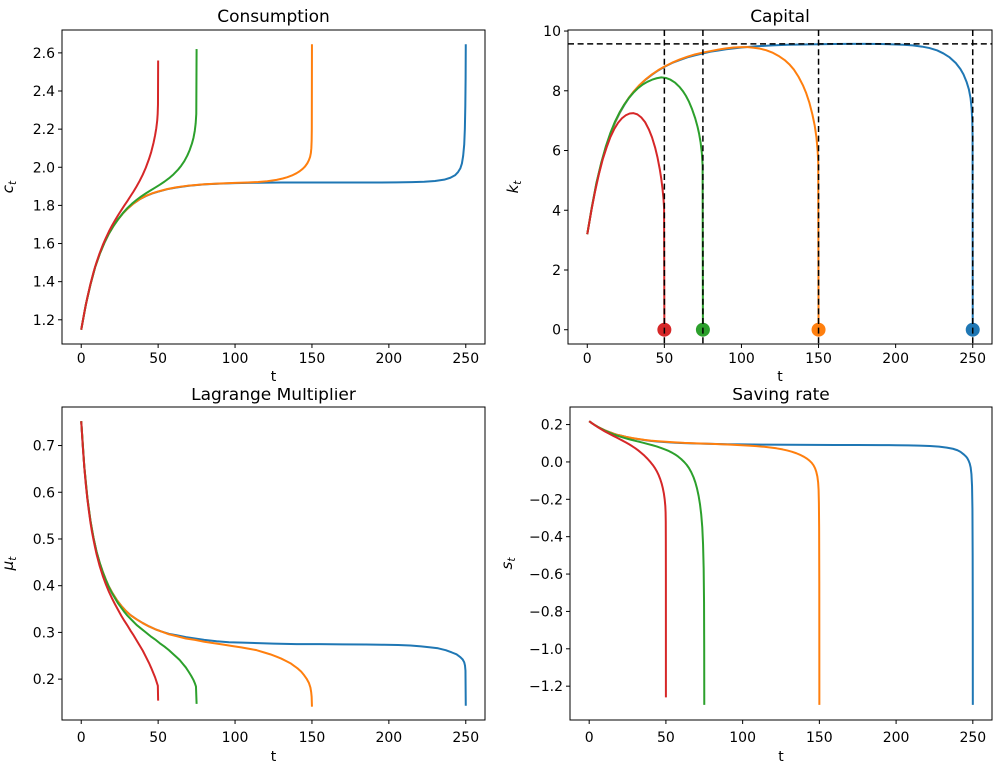 This screenshot has height=776, width=1002. Describe the element at coordinates (44, 447) in the screenshot. I see `y-tick-label: 0.7` at that location.